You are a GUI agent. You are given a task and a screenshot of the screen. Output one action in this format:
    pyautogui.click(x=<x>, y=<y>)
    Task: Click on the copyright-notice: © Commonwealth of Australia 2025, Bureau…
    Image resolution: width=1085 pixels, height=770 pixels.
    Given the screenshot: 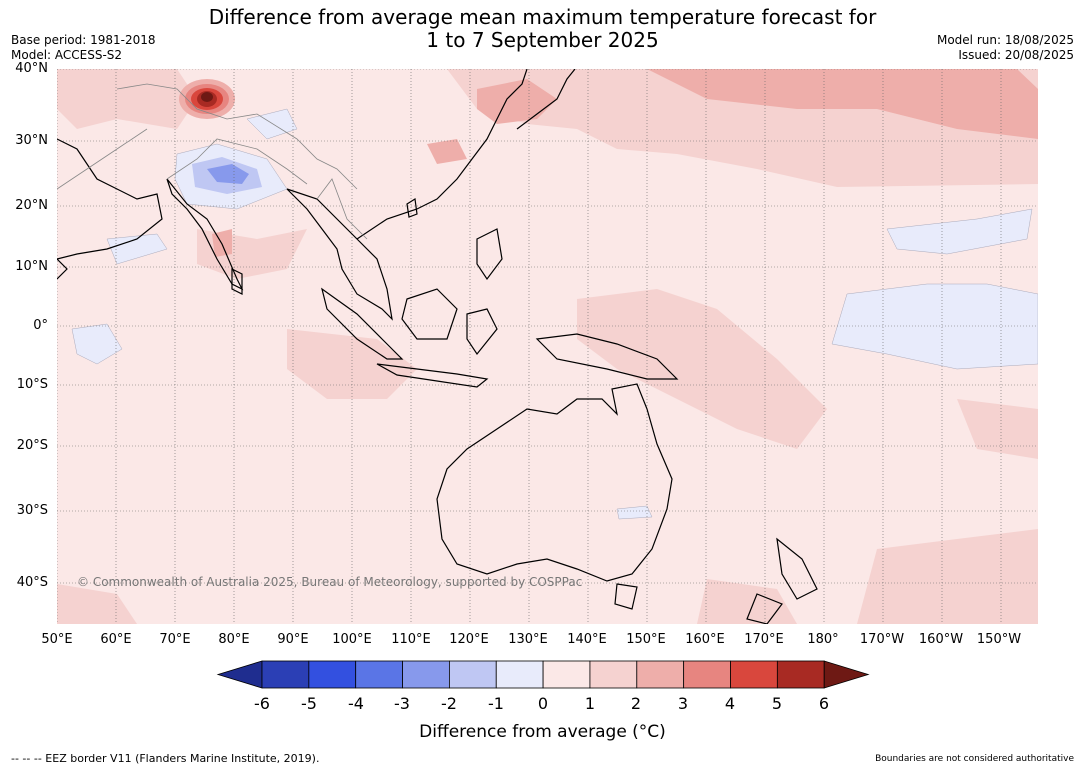 What is the action you would take?
    pyautogui.click(x=330, y=582)
    